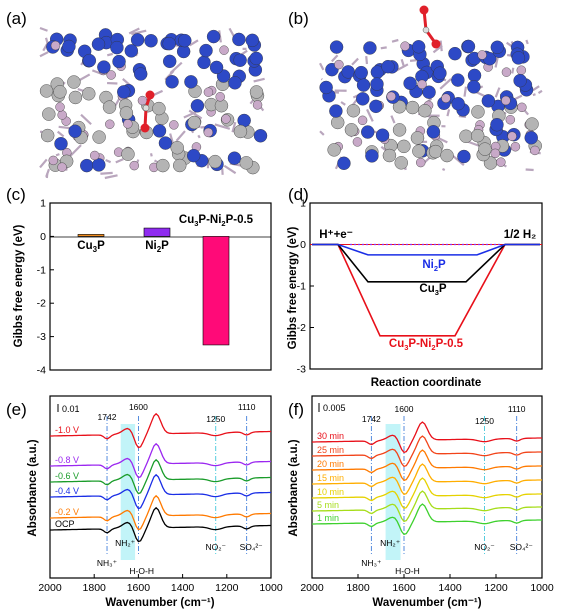  Describe the element at coordinates (390, 543) in the screenshot. I see `annotation: NH₂⁺` at that location.